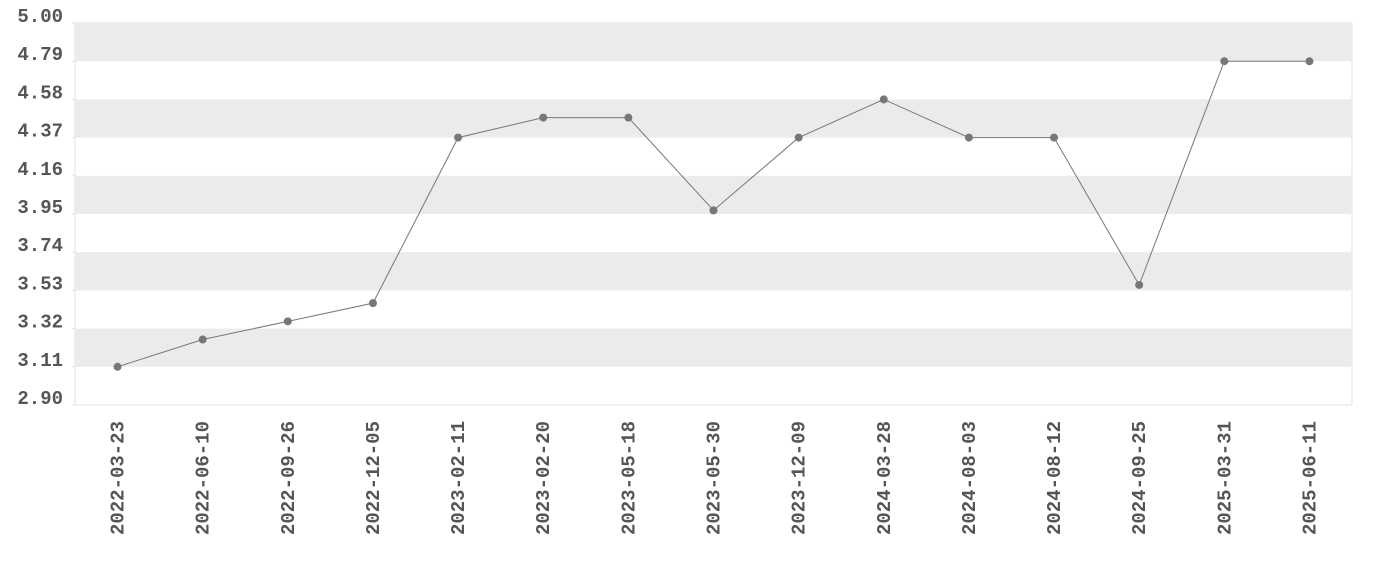  Describe the element at coordinates (374, 478) in the screenshot. I see `x-tick-label: 2022-12-05` at that location.